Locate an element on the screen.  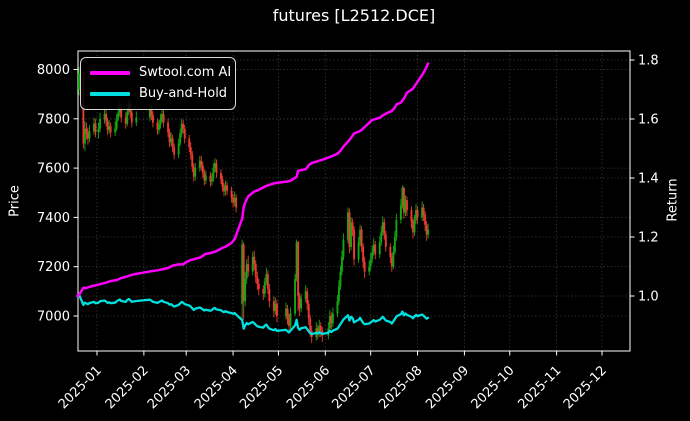
ai-line-swatch is located at coordinates (110, 73).